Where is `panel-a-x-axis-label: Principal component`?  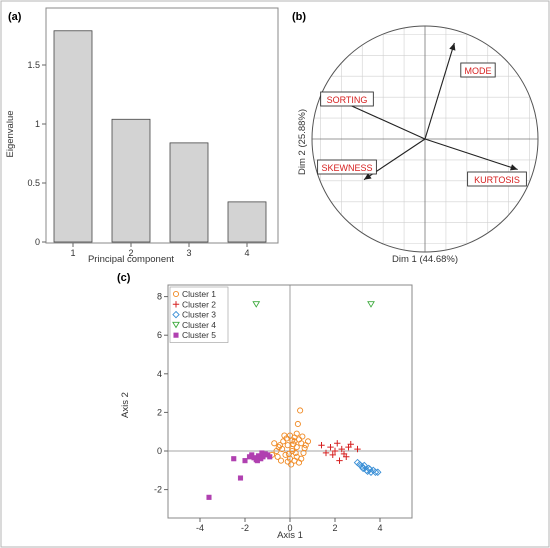 panel-a-x-axis-label: Principal component is located at coordinates (131, 259).